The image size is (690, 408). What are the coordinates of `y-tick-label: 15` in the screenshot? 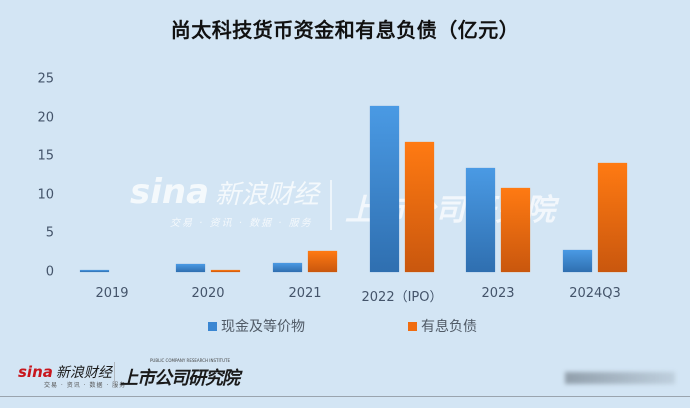 It's located at (45, 156).